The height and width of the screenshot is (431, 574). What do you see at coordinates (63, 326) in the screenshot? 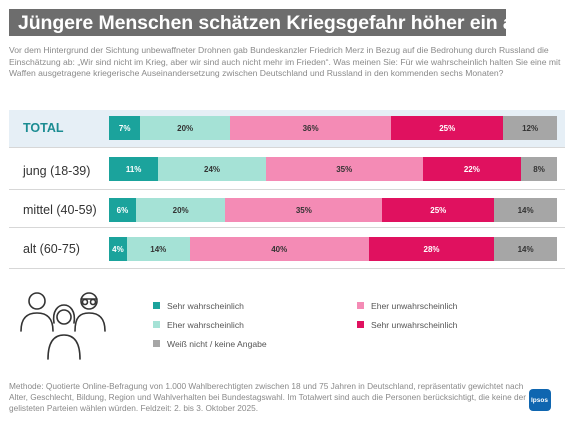
I see `people-icon` at bounding box center [63, 326].